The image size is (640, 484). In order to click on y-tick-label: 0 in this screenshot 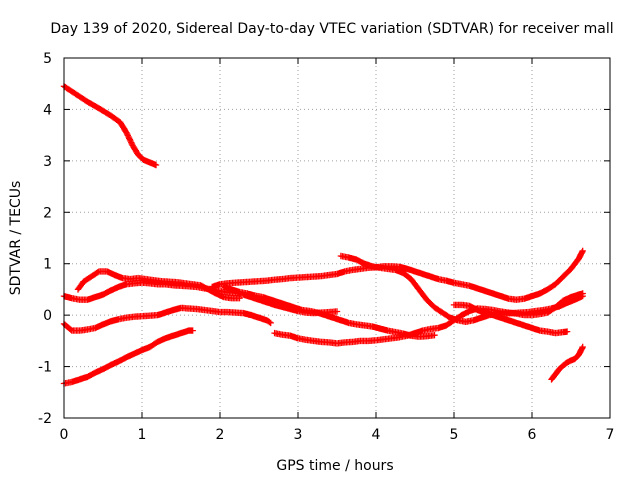, I will do `click(47, 316)`.